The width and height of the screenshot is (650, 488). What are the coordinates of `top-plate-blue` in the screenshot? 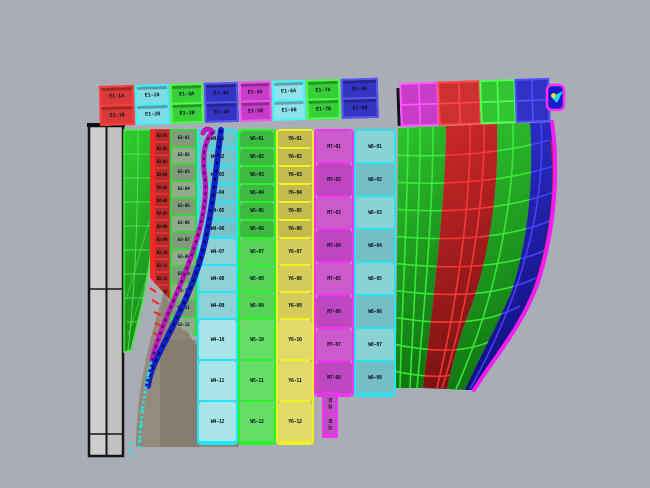 It's located at (532, 100).